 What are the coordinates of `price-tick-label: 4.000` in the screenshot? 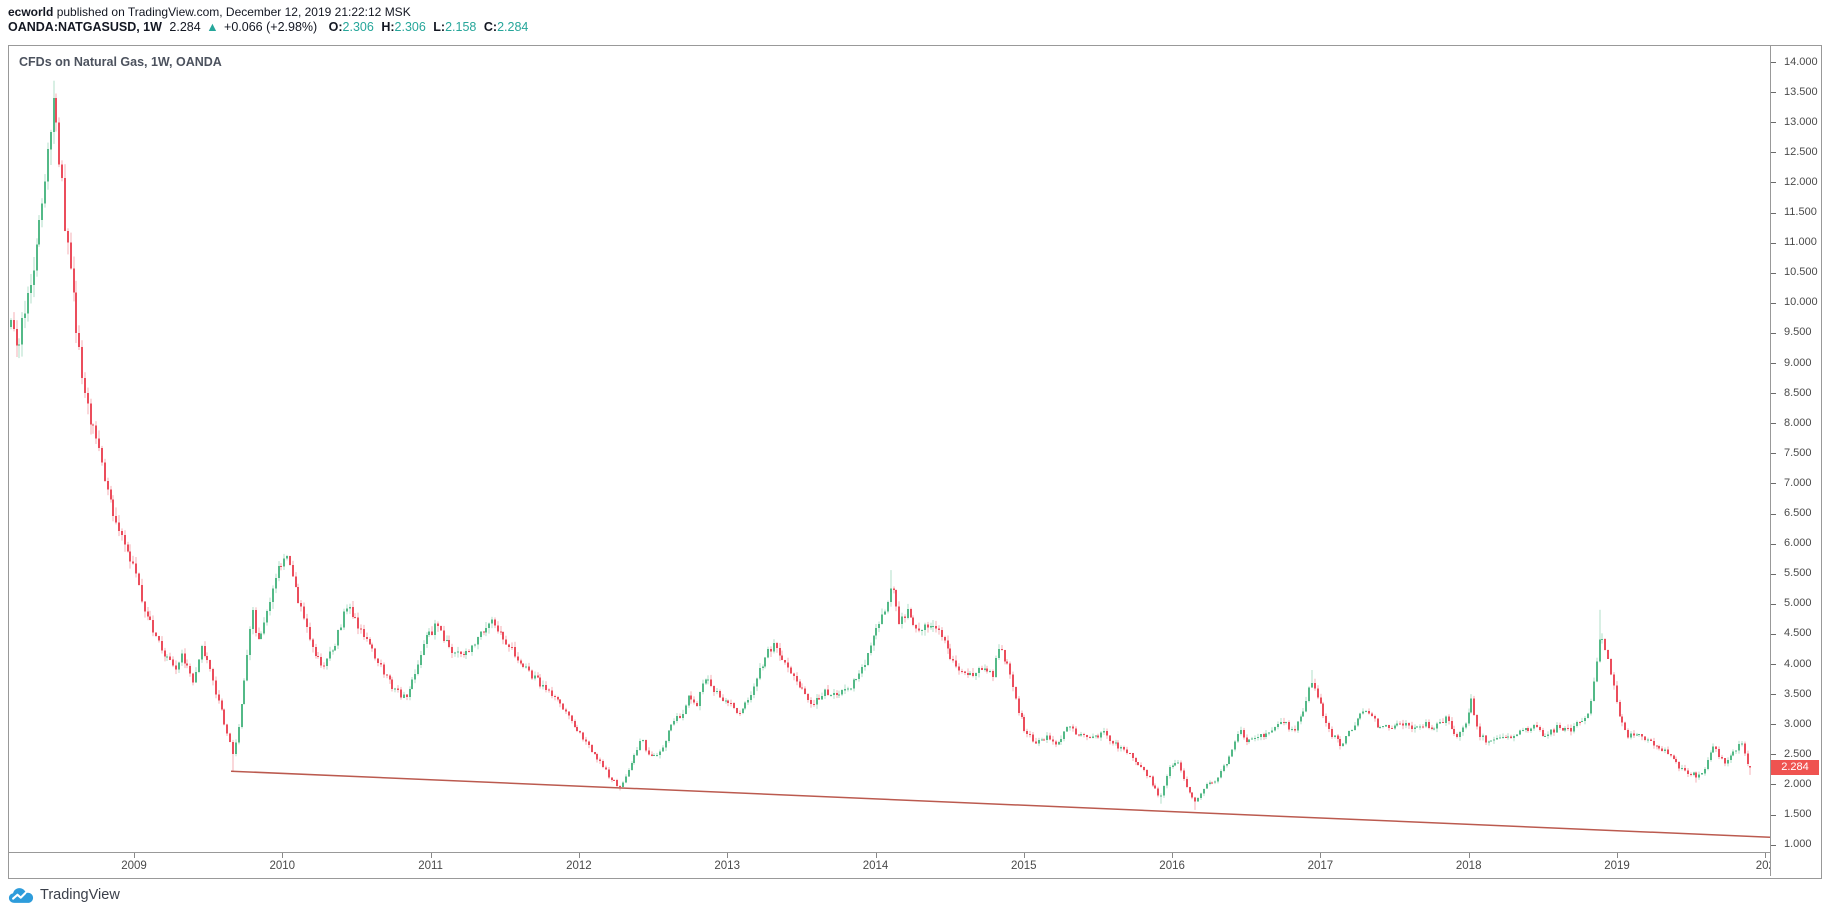 It's located at (1798, 663).